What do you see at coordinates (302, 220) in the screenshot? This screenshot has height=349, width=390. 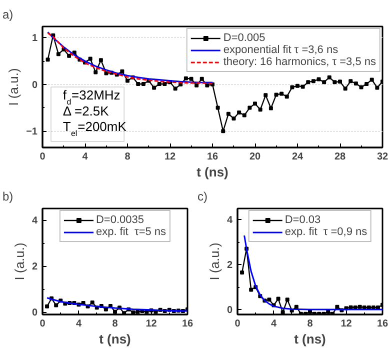 I see `legend-label: D=0.03` at bounding box center [302, 220].